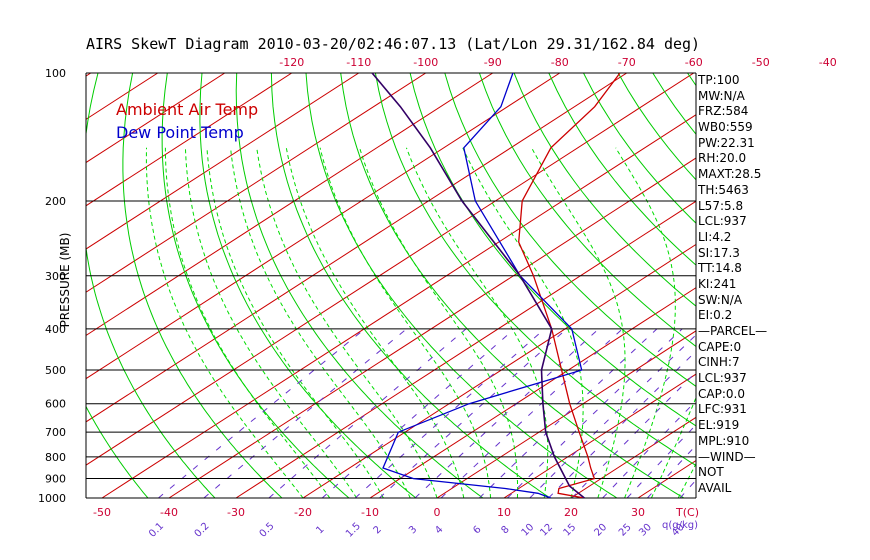 The image size is (870, 560). What do you see at coordinates (724, 440) in the screenshot?
I see `stat-mpl: MPL:910` at bounding box center [724, 440].